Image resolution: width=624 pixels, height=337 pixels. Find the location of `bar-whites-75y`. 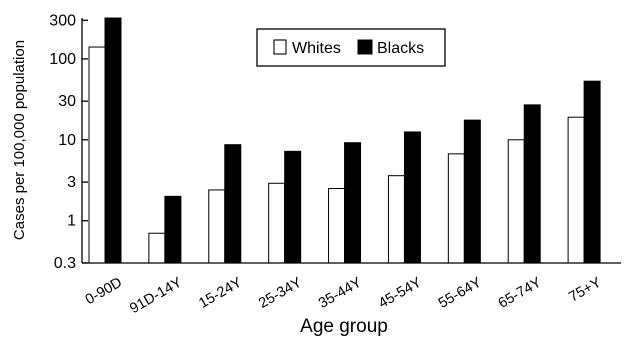

bar-whites-75y is located at coordinates (576, 190).